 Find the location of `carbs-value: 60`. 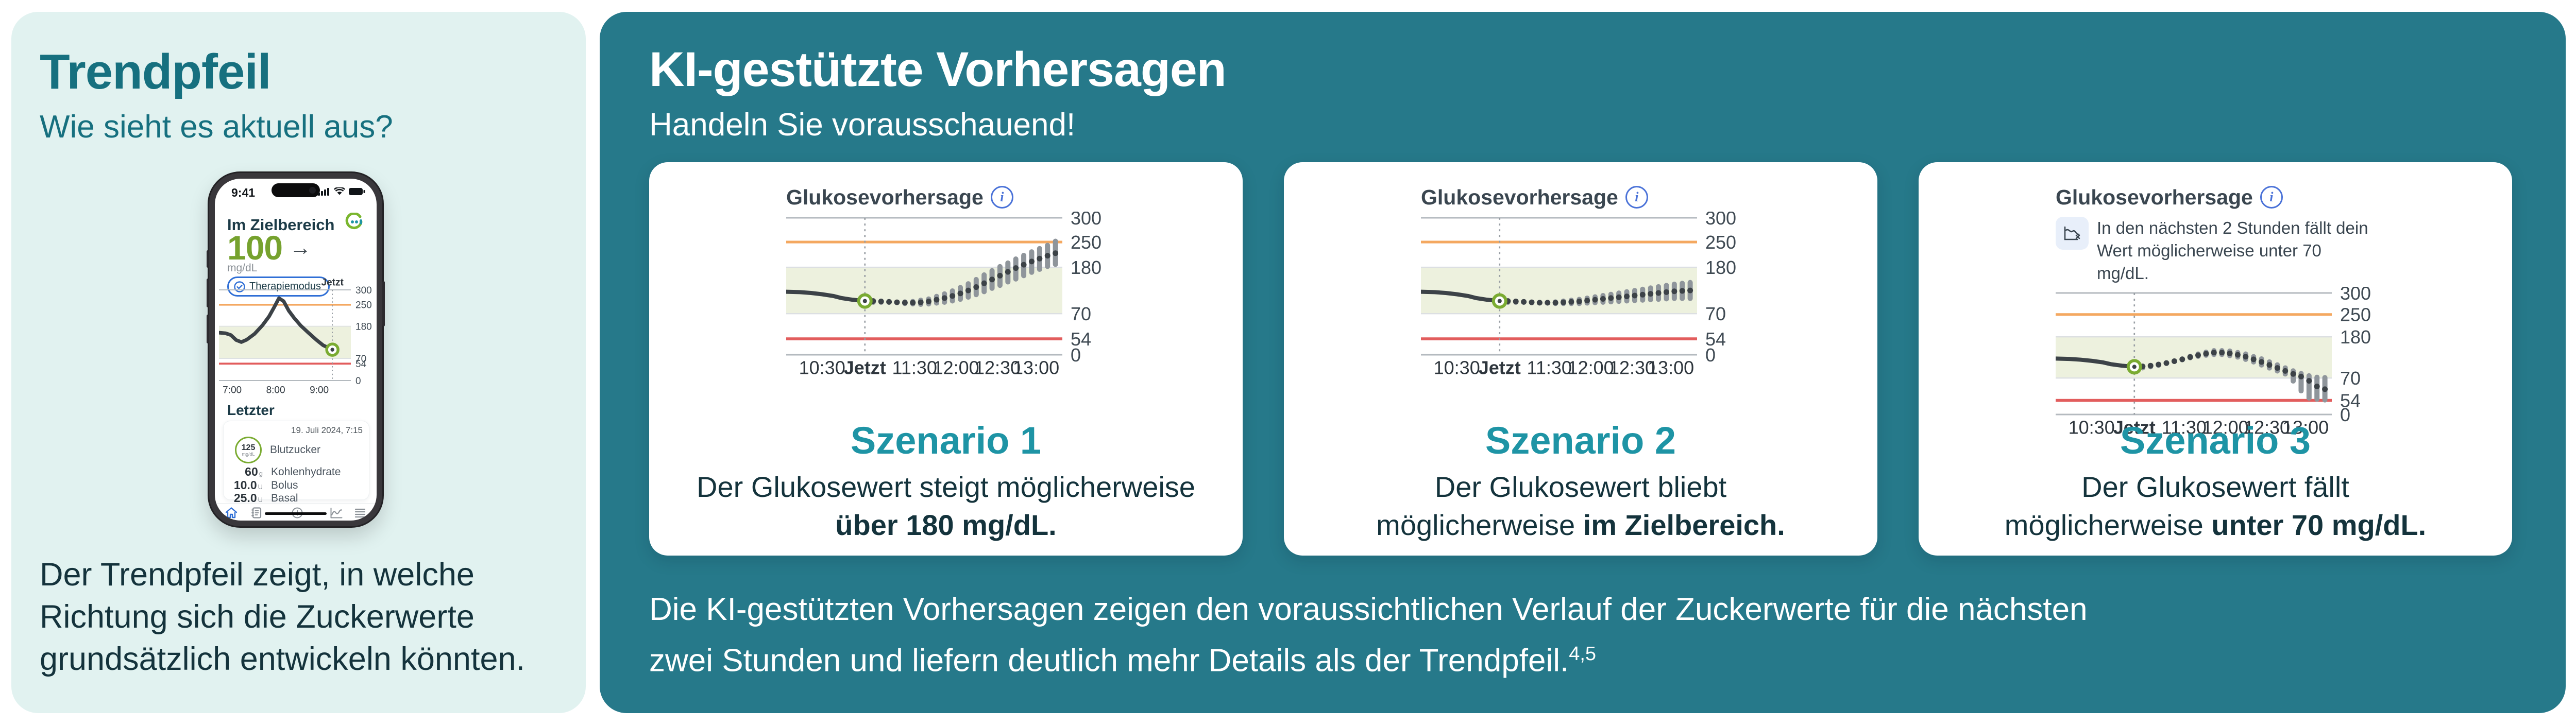

carbs-value: 60 is located at coordinates (251, 471).